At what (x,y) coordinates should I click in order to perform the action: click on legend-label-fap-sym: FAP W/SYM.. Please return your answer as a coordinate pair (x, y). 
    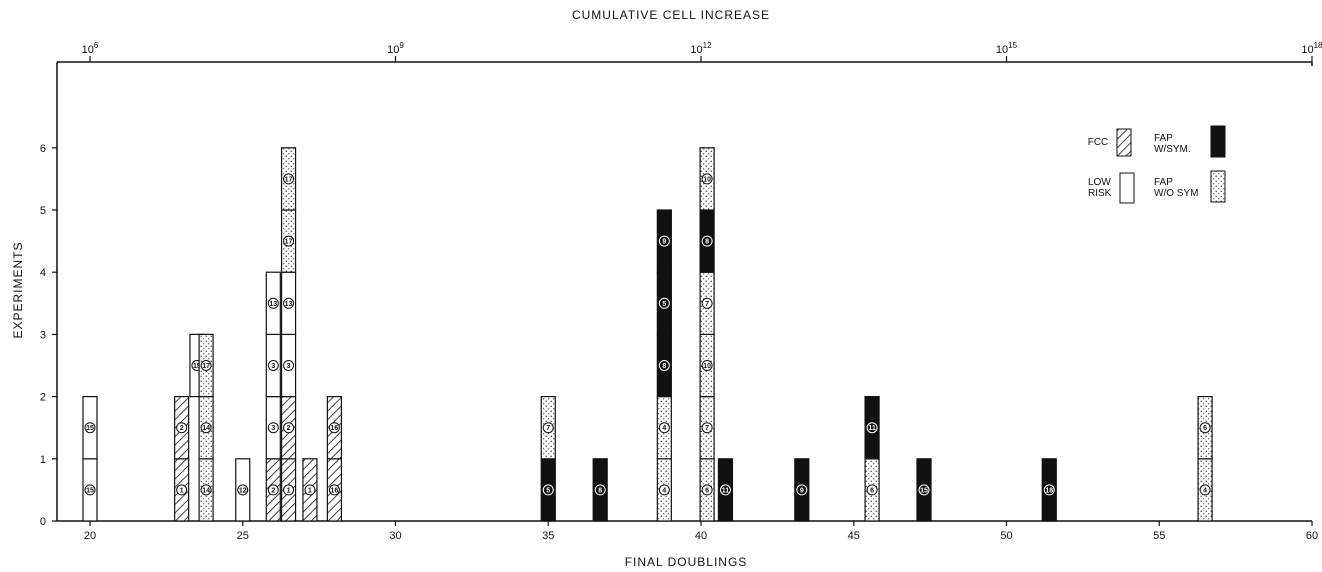
    Looking at the image, I should click on (1172, 144).